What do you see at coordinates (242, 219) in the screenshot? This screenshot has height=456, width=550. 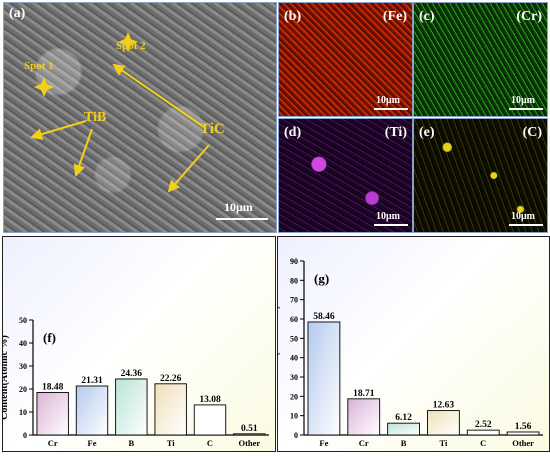 I see `sem-scale-bar` at bounding box center [242, 219].